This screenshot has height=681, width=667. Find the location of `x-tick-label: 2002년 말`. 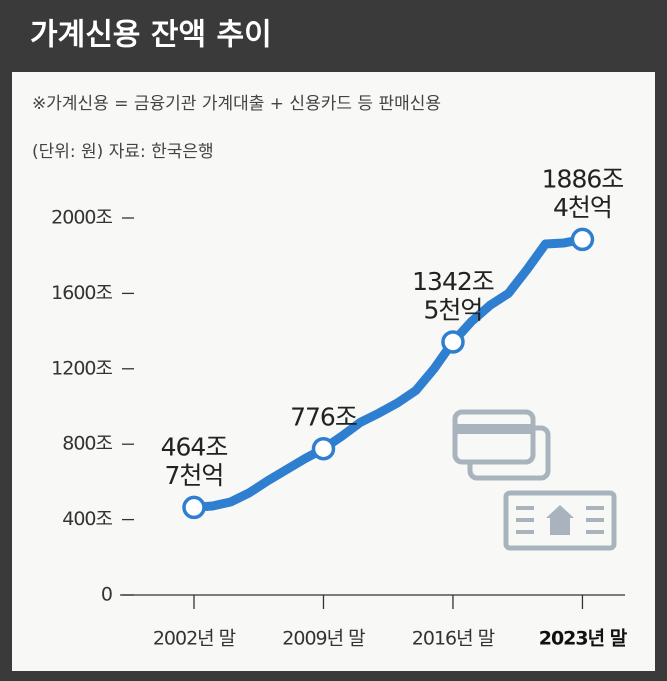

x-tick-label: 2002년 말 is located at coordinates (194, 639).